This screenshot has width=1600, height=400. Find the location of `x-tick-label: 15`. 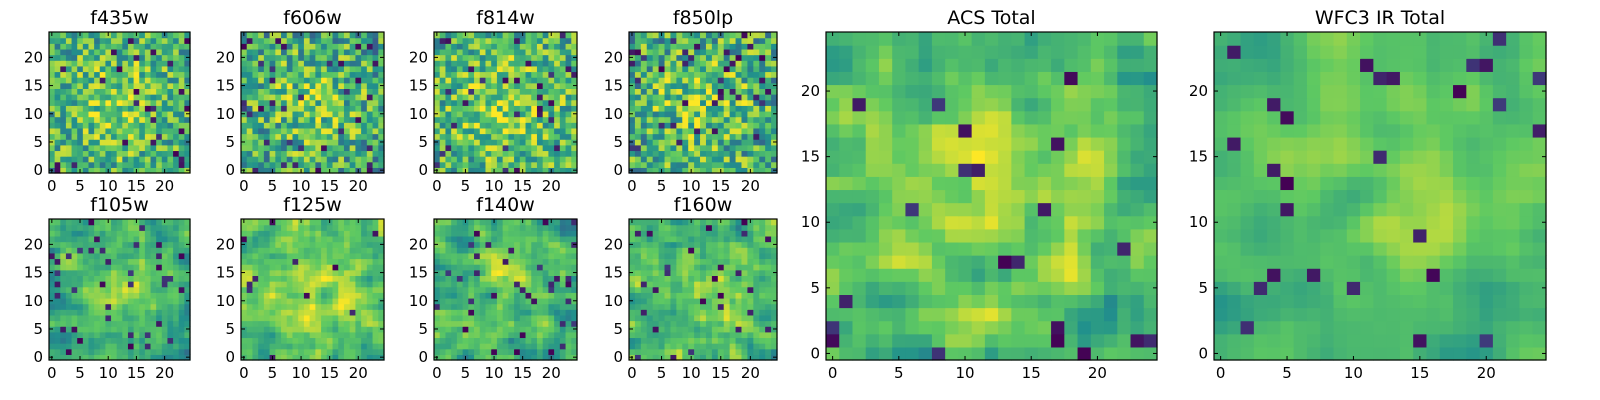

x-tick-label: 15 is located at coordinates (522, 373).